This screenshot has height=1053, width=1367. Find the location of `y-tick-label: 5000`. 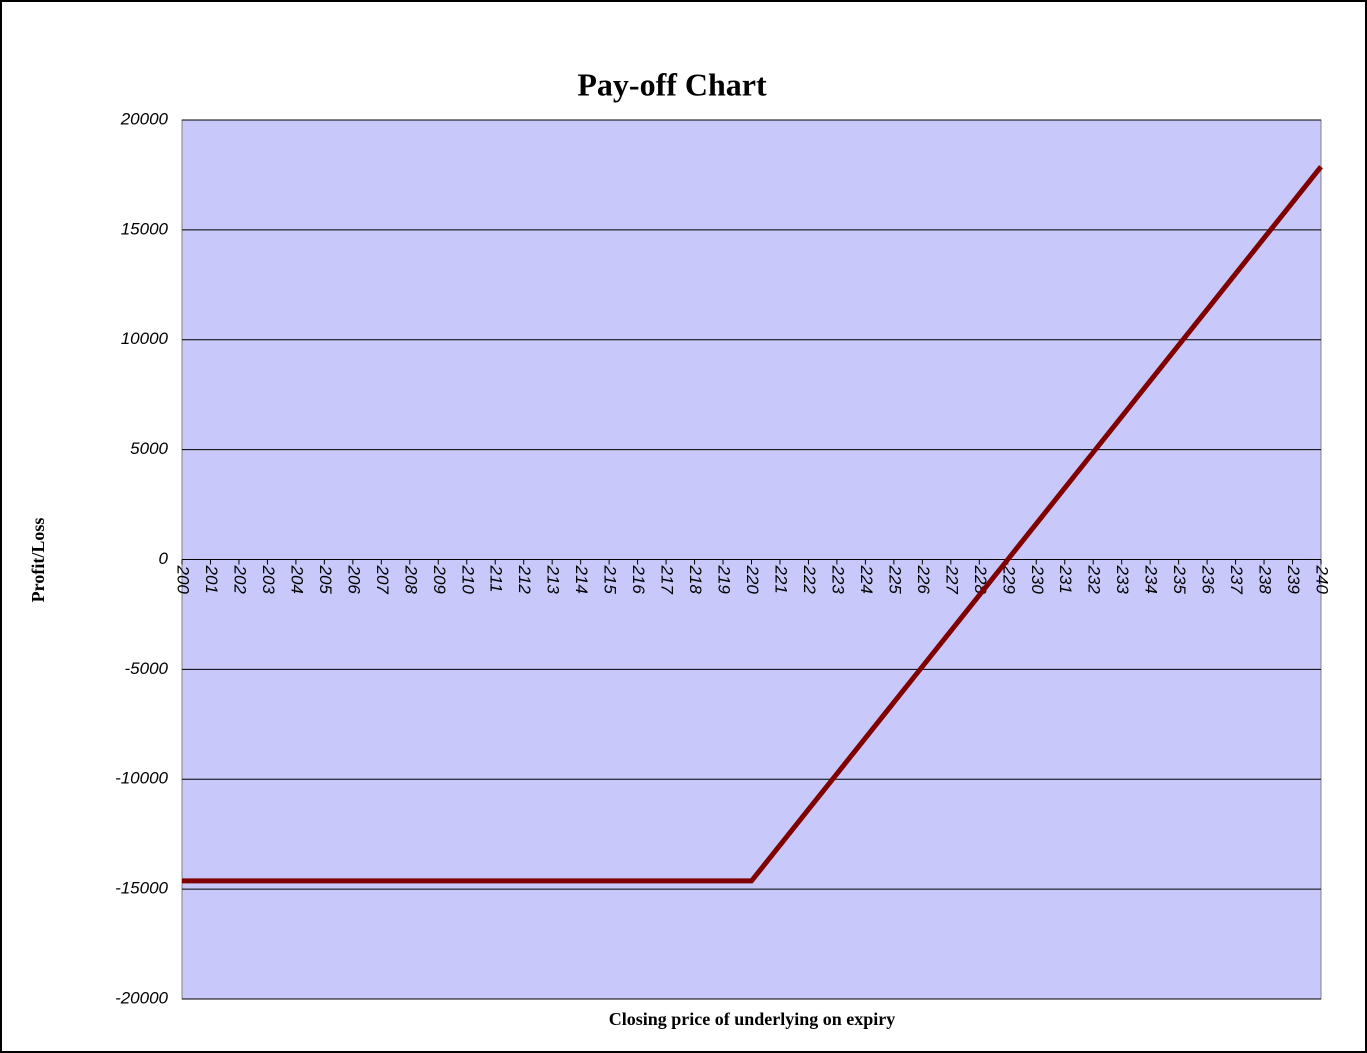

y-tick-label: 5000 is located at coordinates (149, 448).